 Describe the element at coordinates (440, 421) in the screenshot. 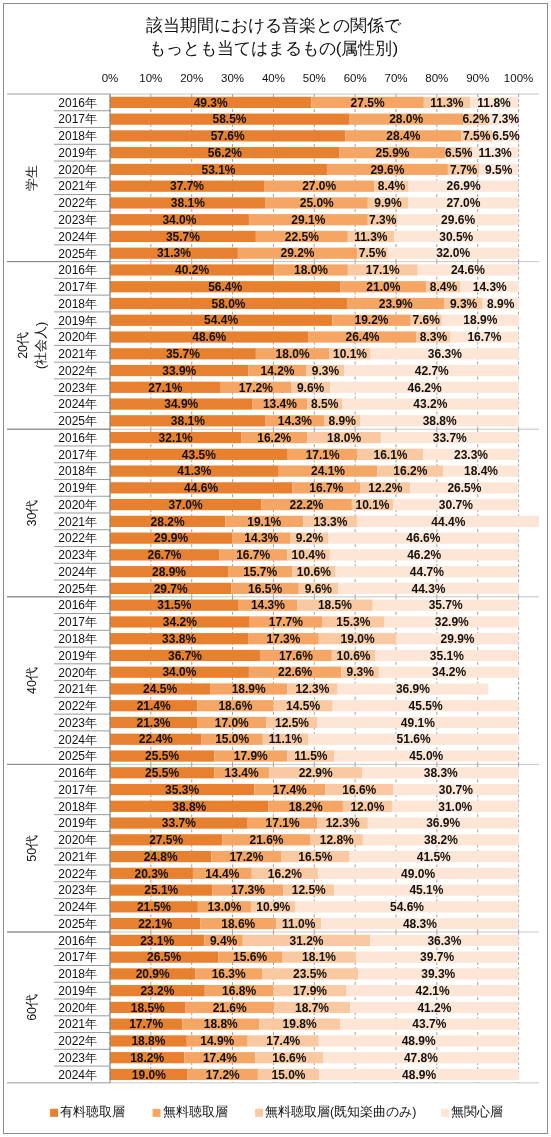

I see `data-label: 38.8%` at that location.